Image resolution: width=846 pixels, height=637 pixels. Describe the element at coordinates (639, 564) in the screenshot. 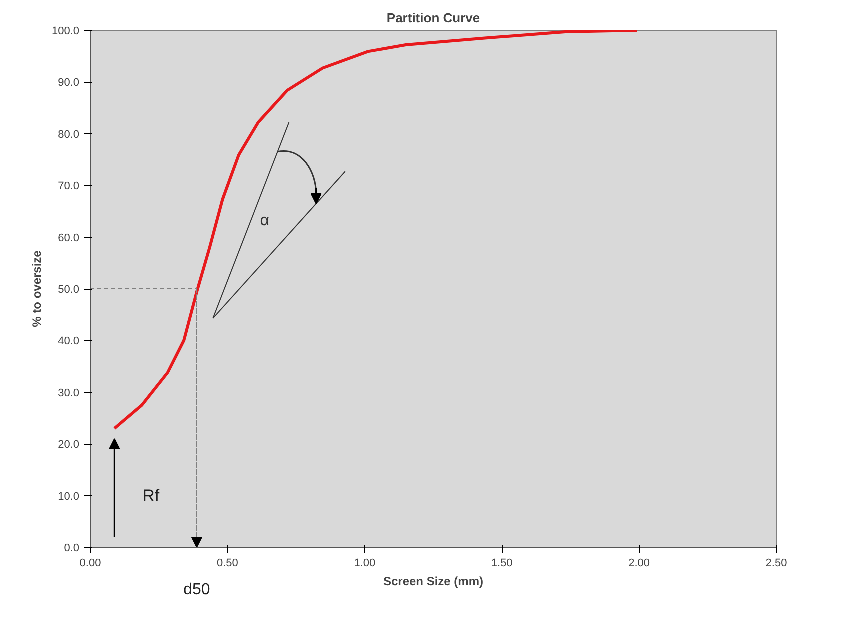

I see `x-tick-label: 2.00` at that location.